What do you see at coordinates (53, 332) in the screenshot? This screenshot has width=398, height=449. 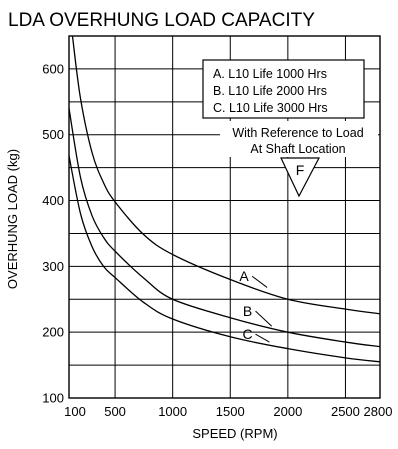 I see `y-tick-label: 200` at bounding box center [53, 332].